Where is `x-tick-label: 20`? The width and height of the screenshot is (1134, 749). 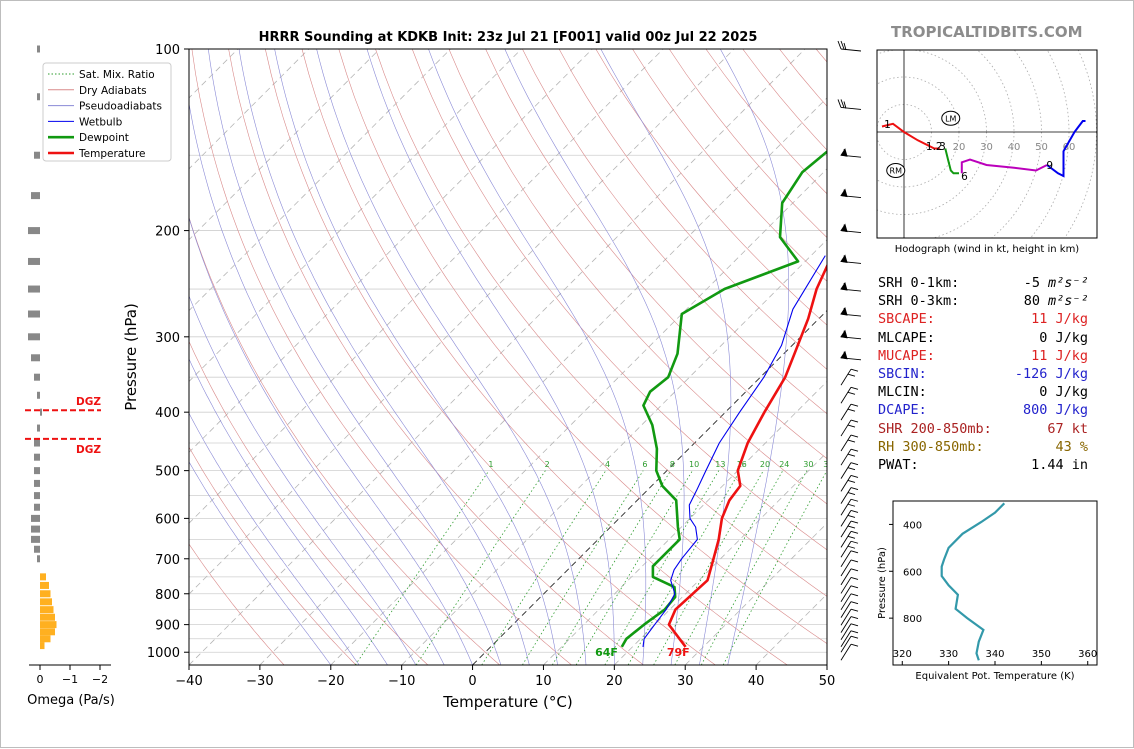
x-tick-label: 20 is located at coordinates (614, 681).